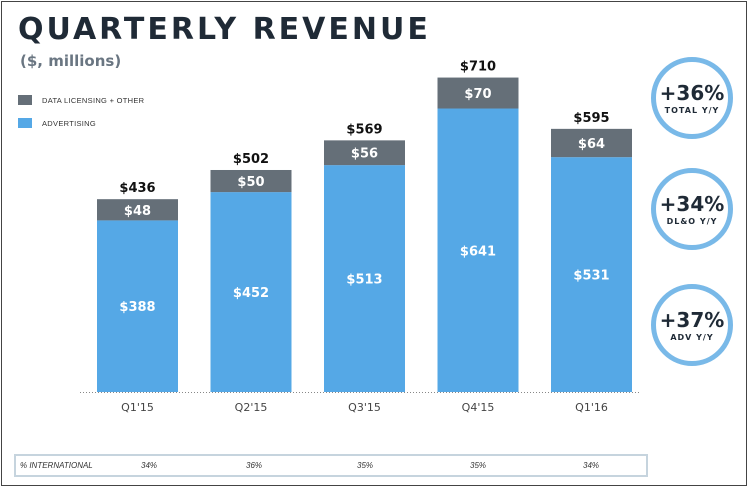  I want to click on data-label-total: $569, so click(364, 129).